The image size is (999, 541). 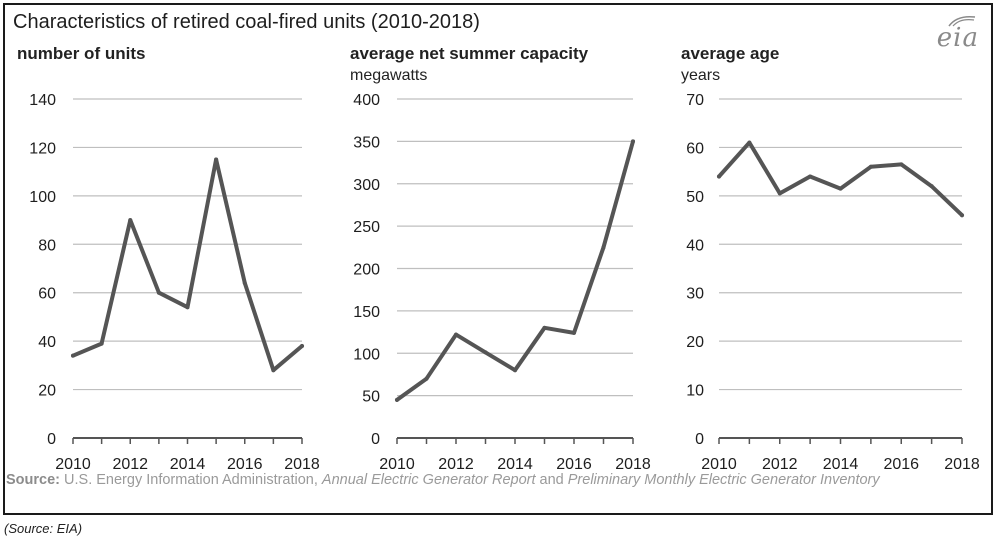 I want to click on source-text-1: U.S. Energy Information Administration,, so click(x=191, y=480).